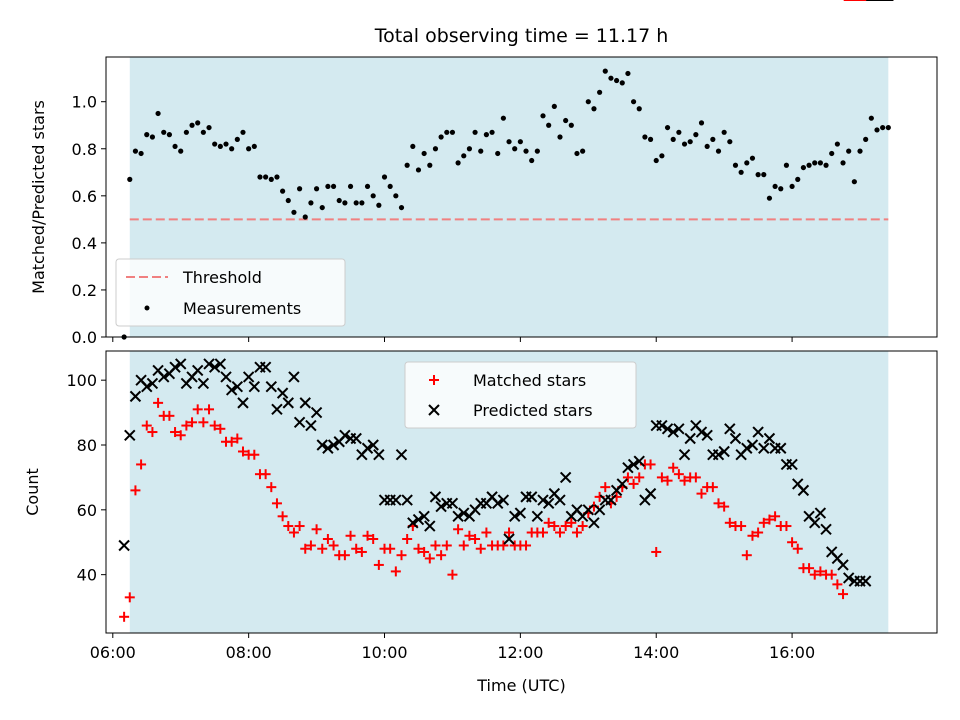 This screenshot has width=960, height=720. I want to click on legend-box-bottom, so click(520, 395).